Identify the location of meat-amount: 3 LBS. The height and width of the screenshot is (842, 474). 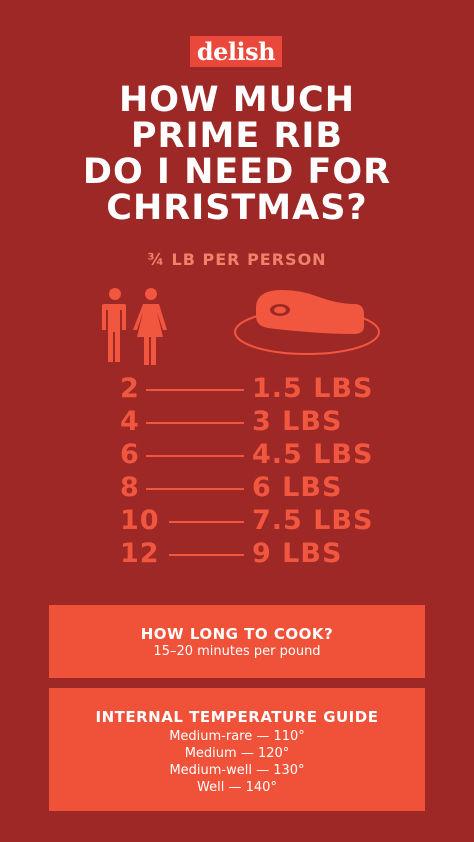
(297, 421).